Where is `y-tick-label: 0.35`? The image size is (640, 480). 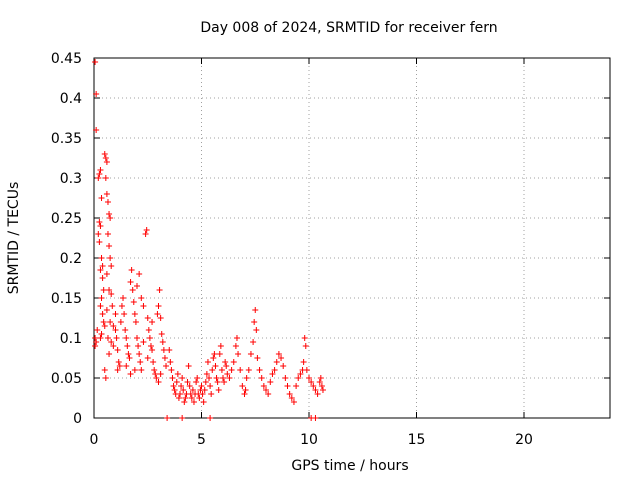
y-tick-label: 0.35 is located at coordinates (66, 139).